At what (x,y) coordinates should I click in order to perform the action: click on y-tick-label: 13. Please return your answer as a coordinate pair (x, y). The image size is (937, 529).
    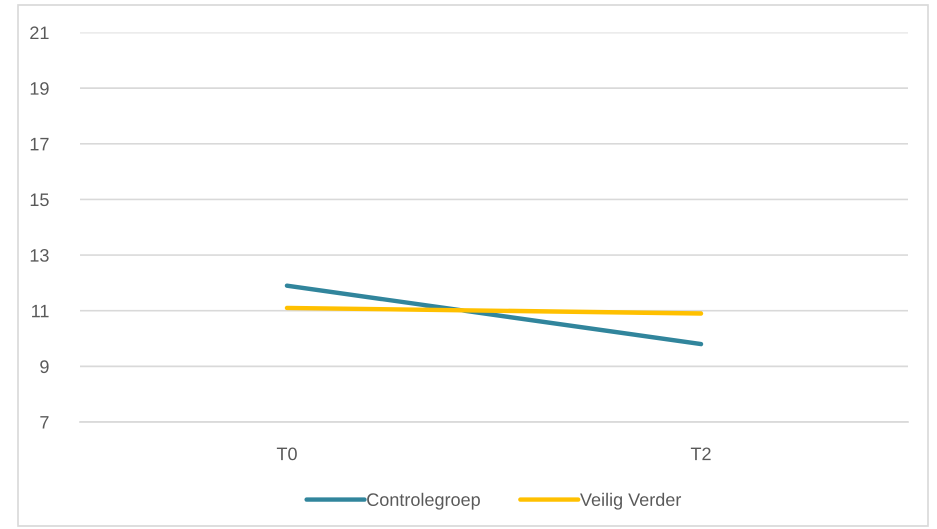
    Looking at the image, I should click on (39, 255).